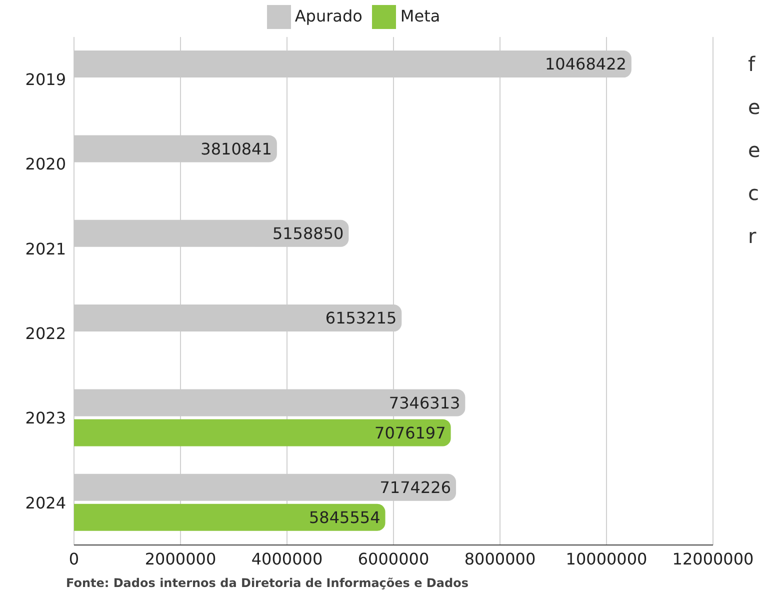 This screenshot has height=592, width=763. I want to click on y-tick-label: 2024, so click(45, 502).